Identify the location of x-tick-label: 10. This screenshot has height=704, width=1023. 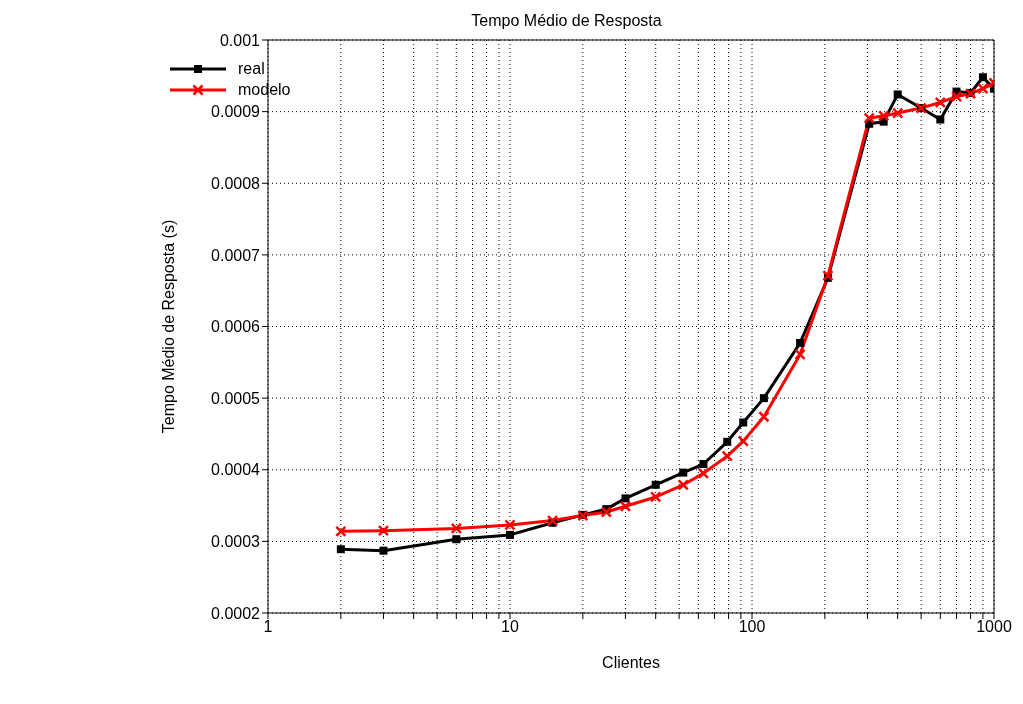
(510, 627).